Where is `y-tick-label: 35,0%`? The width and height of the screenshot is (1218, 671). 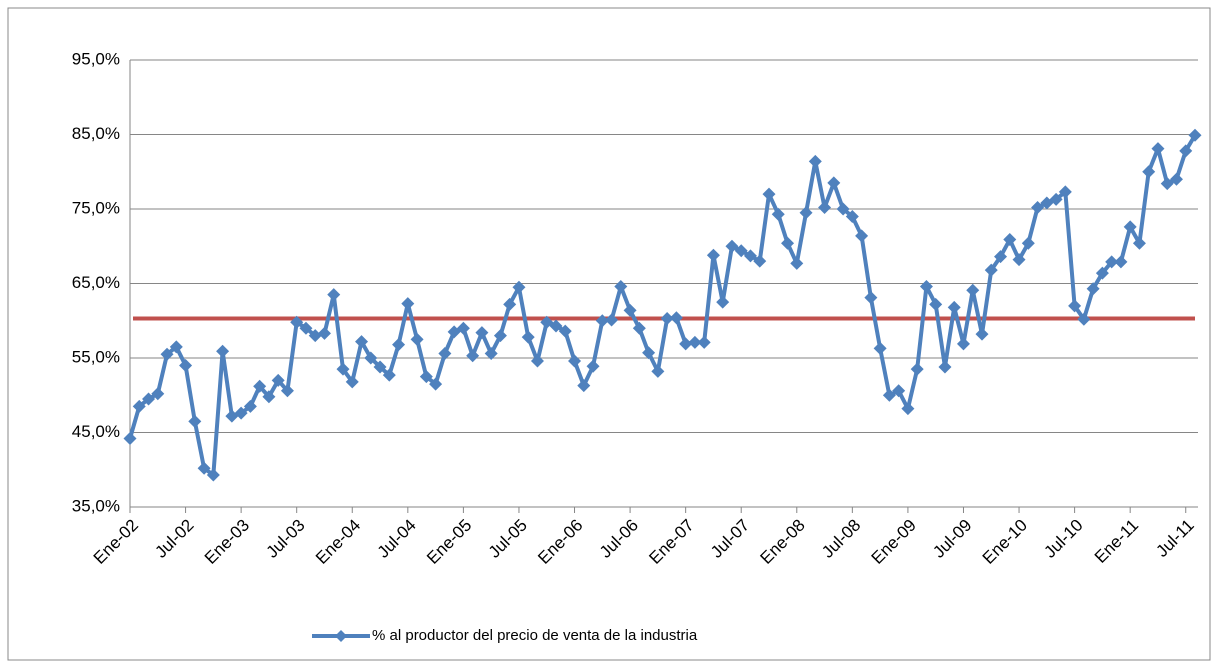
y-tick-label: 35,0% is located at coordinates (96, 505).